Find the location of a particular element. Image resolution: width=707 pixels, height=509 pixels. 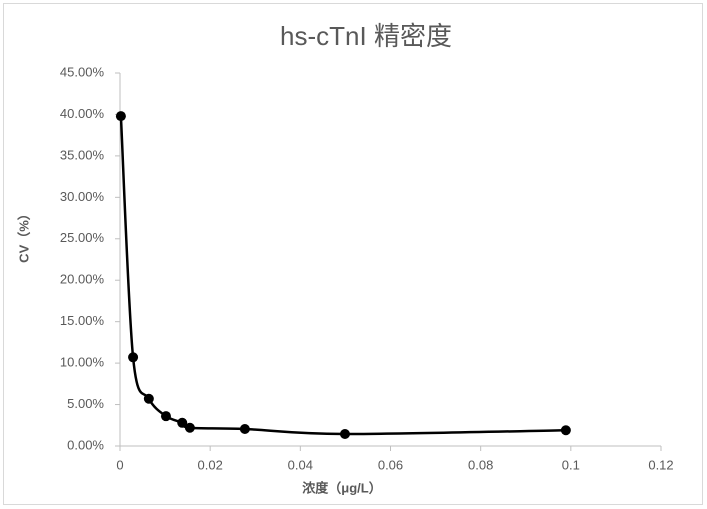

x-tick-label: 0.06 is located at coordinates (390, 464).